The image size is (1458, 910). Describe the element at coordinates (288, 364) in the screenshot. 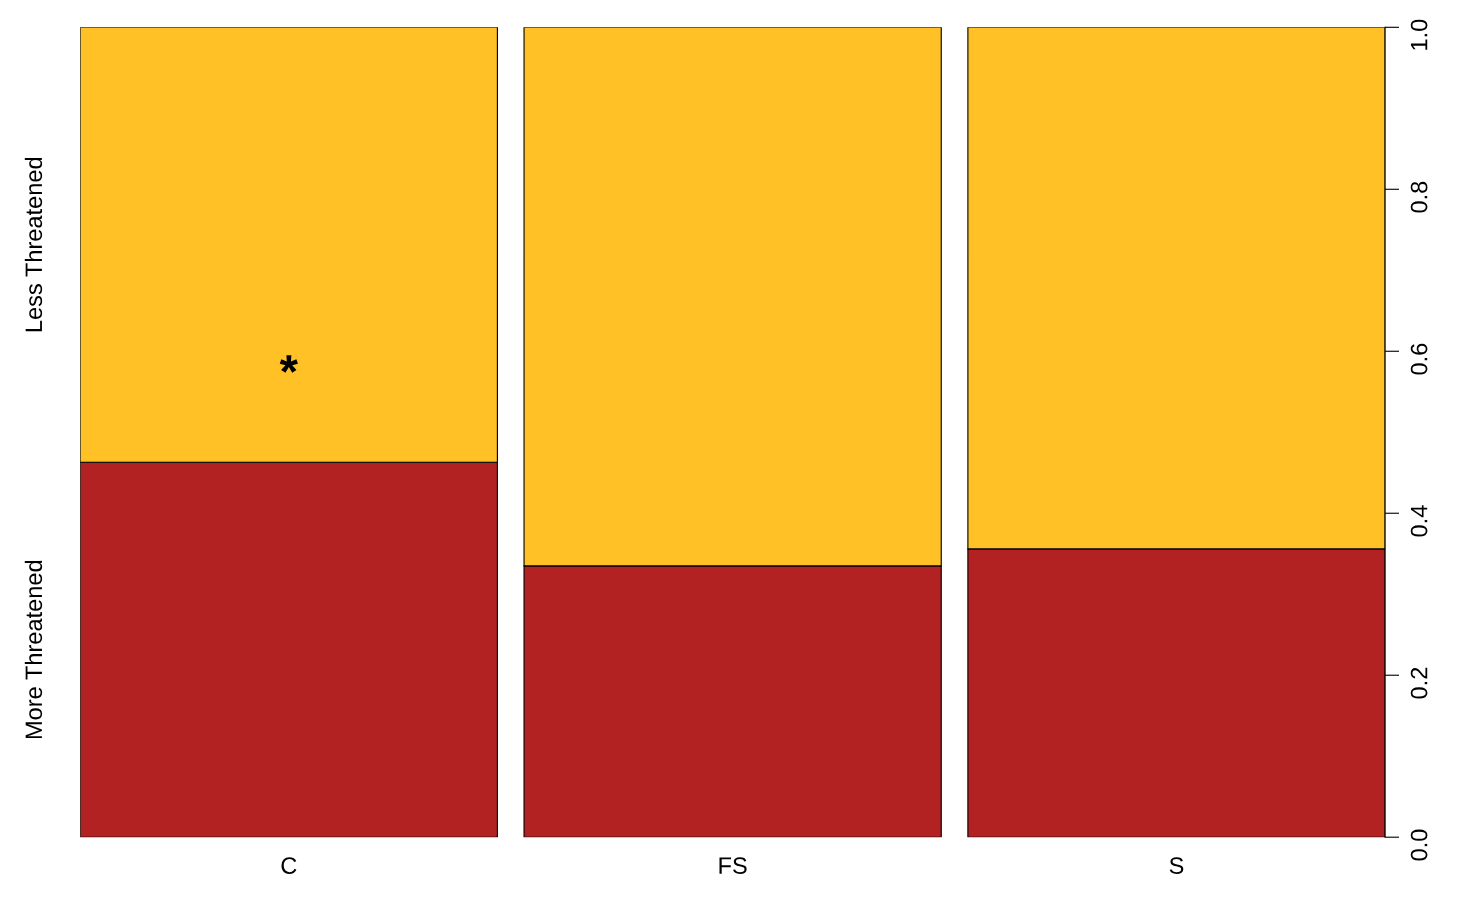

I see `annotation: *` at that location.